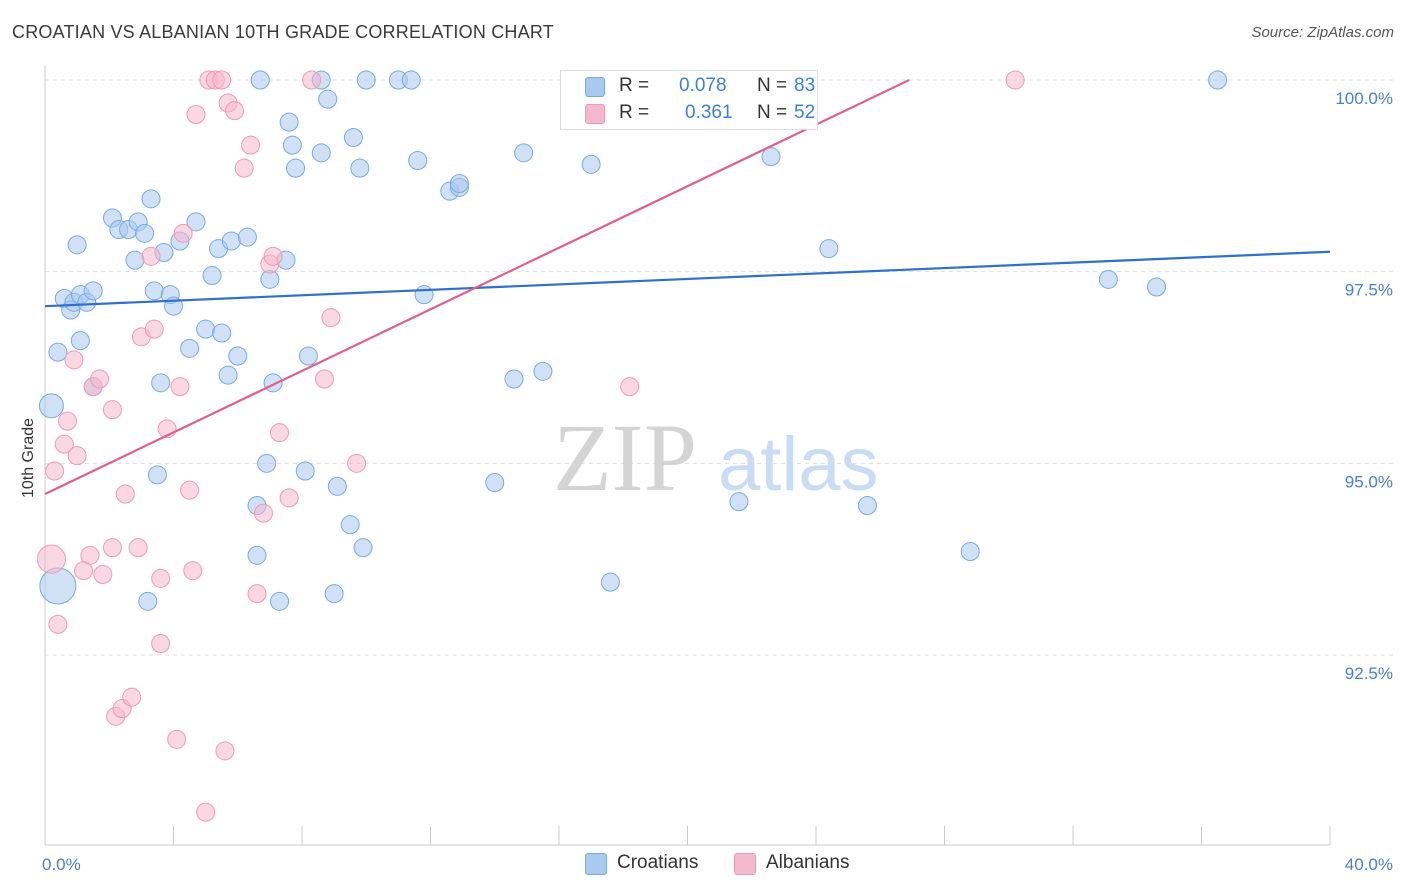  Describe the element at coordinates (808, 862) in the screenshot. I see `albanians-legend-label: Albanians` at that location.